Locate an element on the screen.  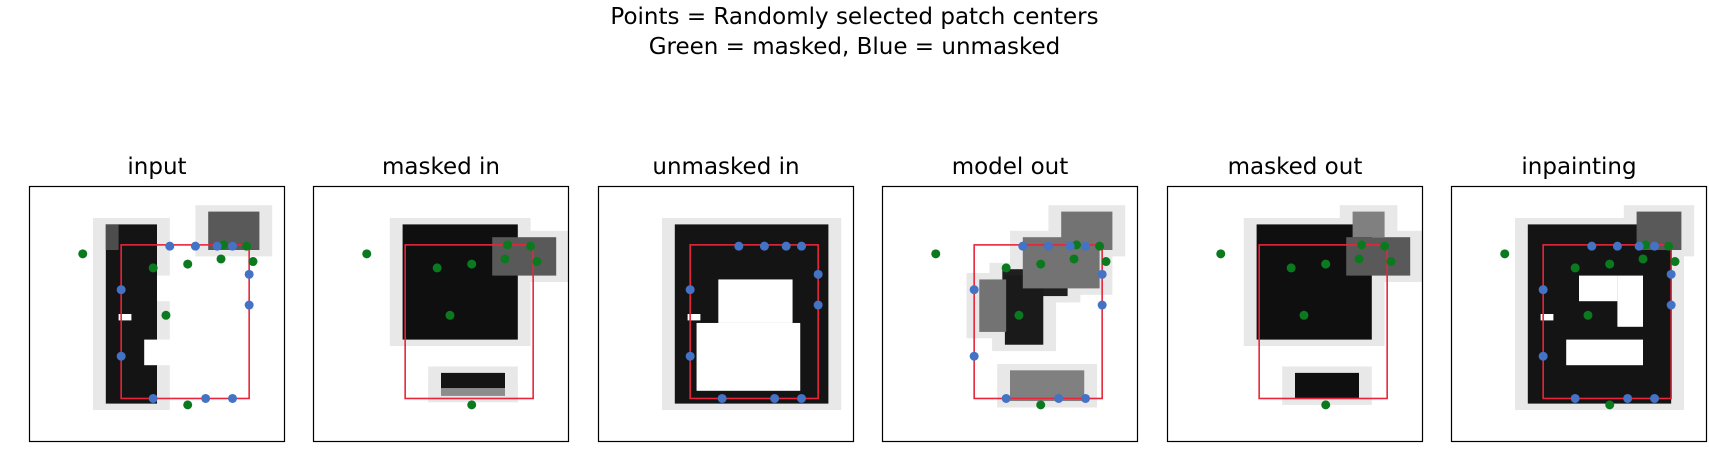
panel-title: inpainting is located at coordinates (1579, 167).